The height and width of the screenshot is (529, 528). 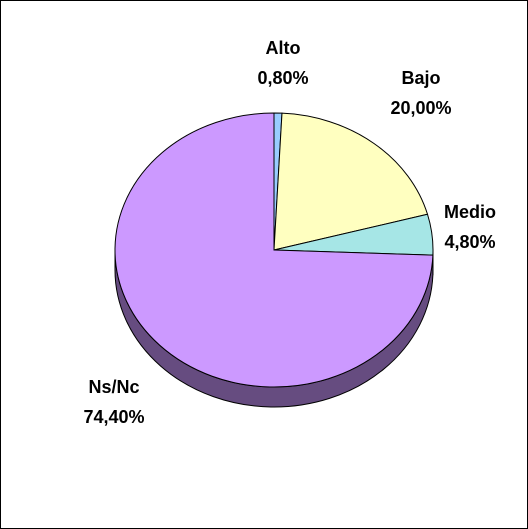 What do you see at coordinates (283, 48) in the screenshot?
I see `slice-label-alto: Alto` at bounding box center [283, 48].